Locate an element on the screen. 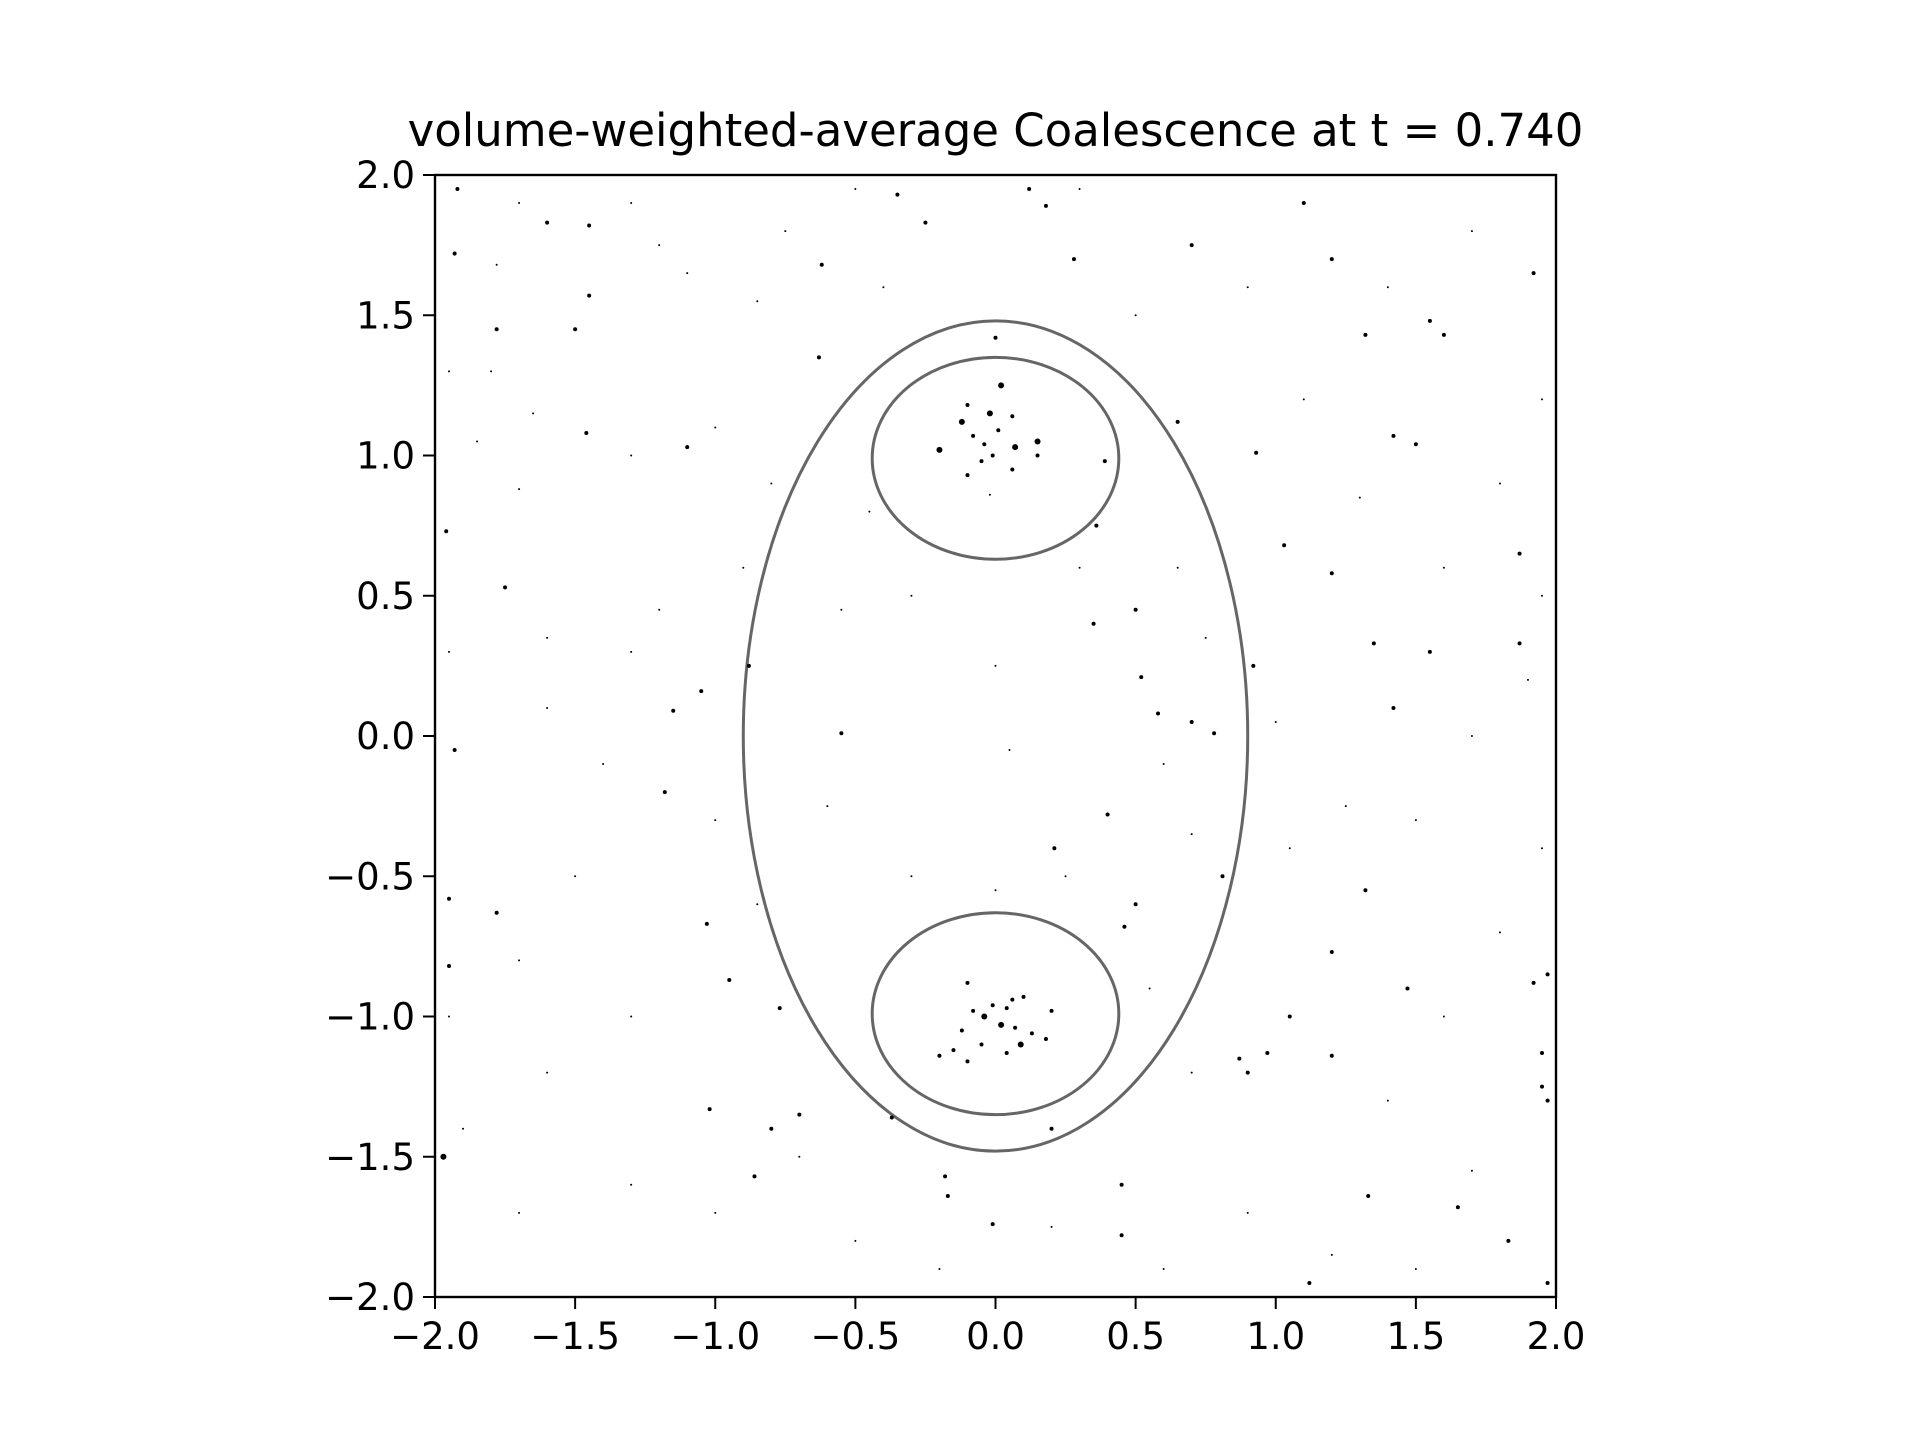 The width and height of the screenshot is (1920, 1440). x-tick-label: 1.5 is located at coordinates (1415, 1336).